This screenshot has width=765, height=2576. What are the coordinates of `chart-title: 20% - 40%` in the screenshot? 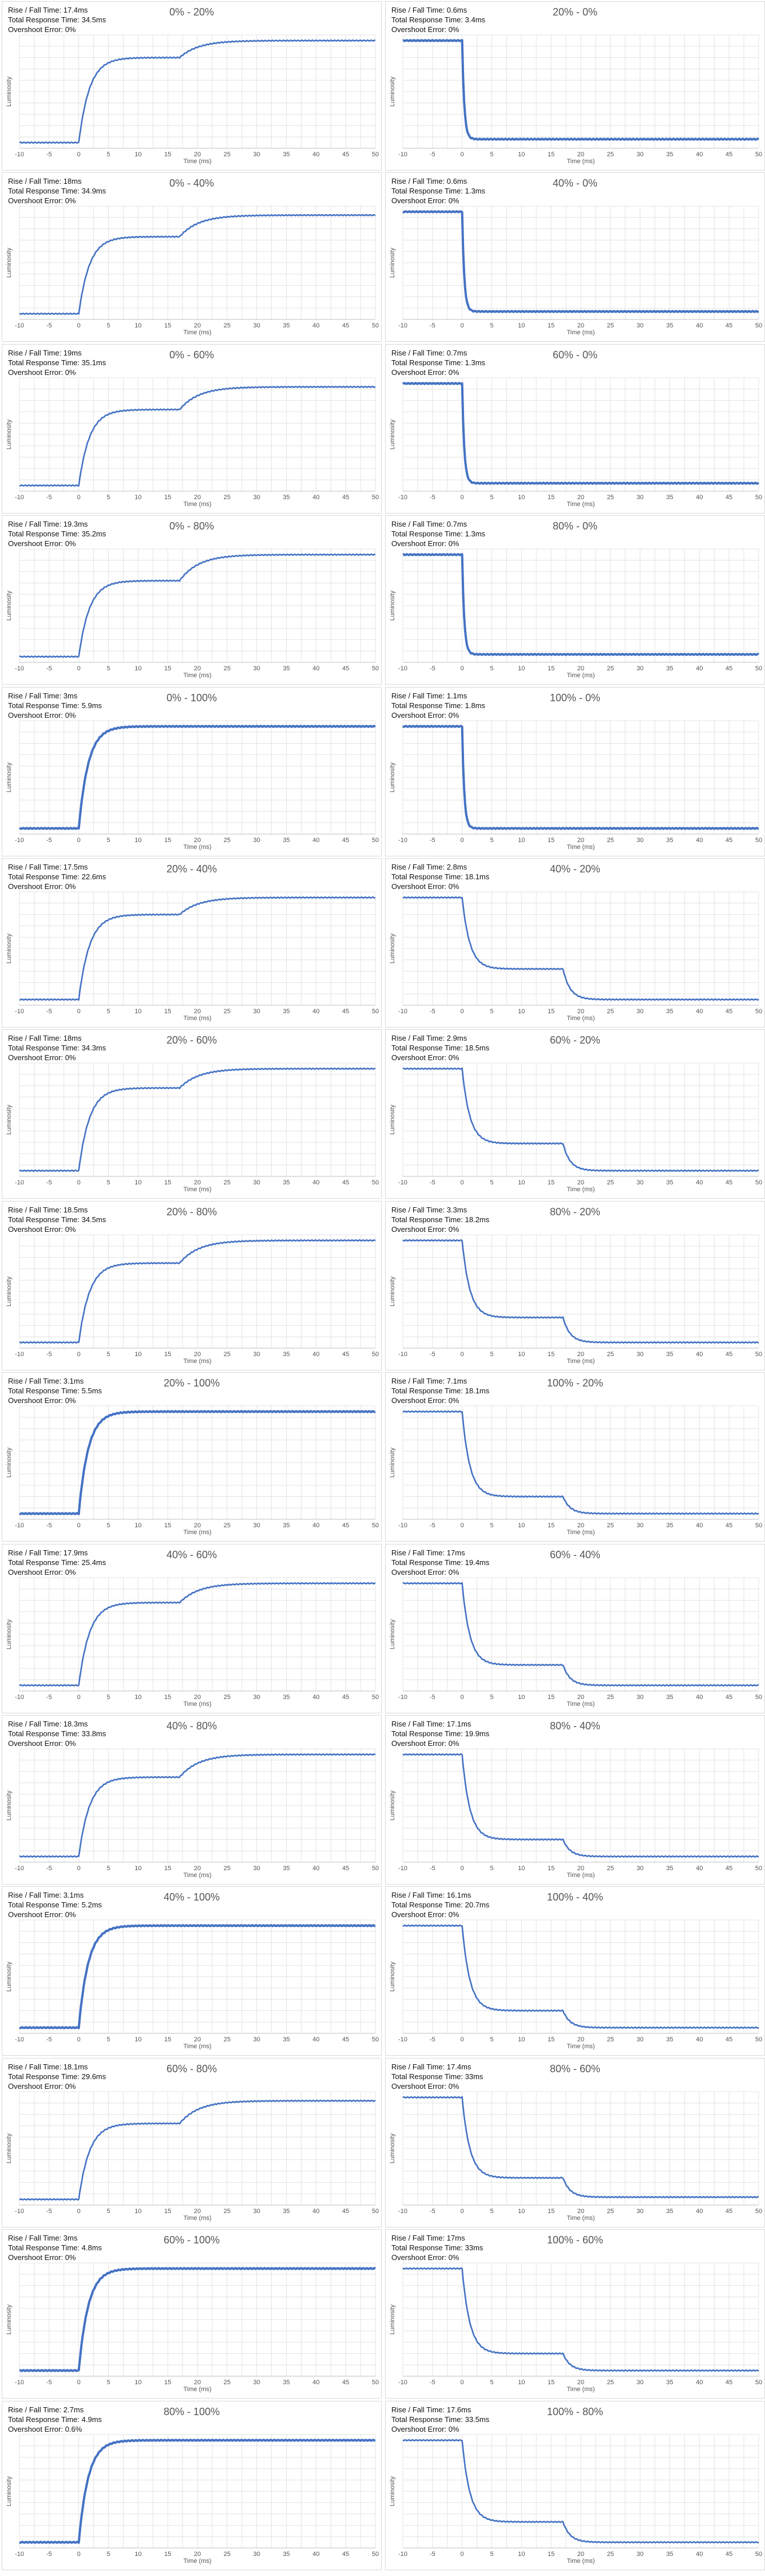 It's located at (191, 869).